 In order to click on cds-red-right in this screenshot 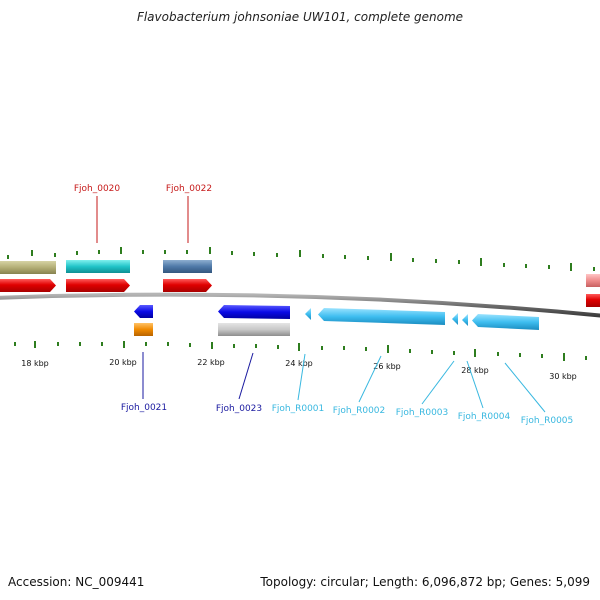, I will do `click(593, 300)`.